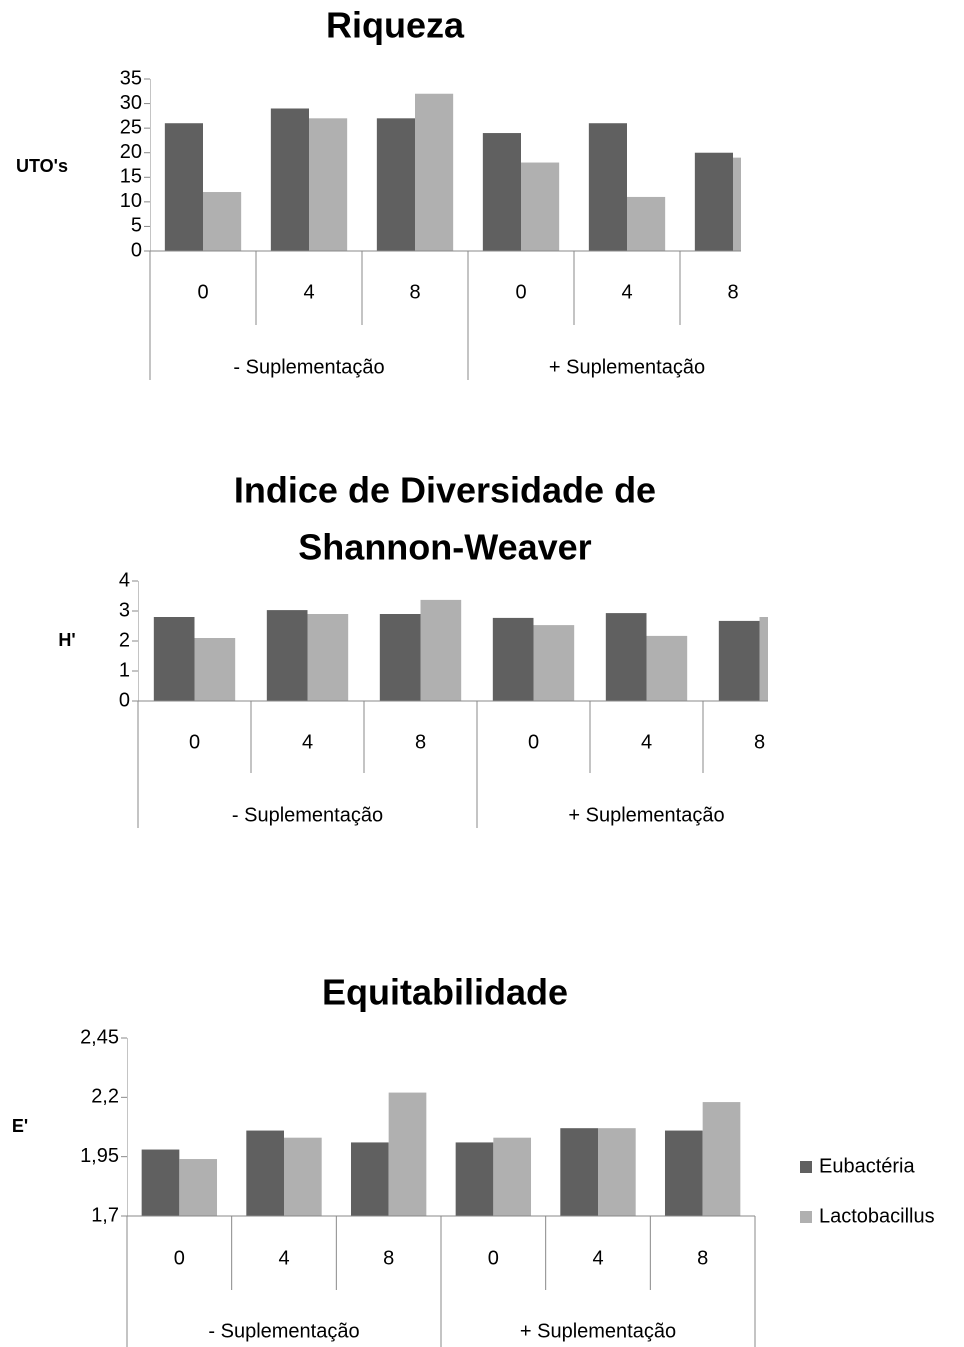 The width and height of the screenshot is (964, 1347). What do you see at coordinates (867, 1166) in the screenshot?
I see `legend-label: Eubactéria` at bounding box center [867, 1166].